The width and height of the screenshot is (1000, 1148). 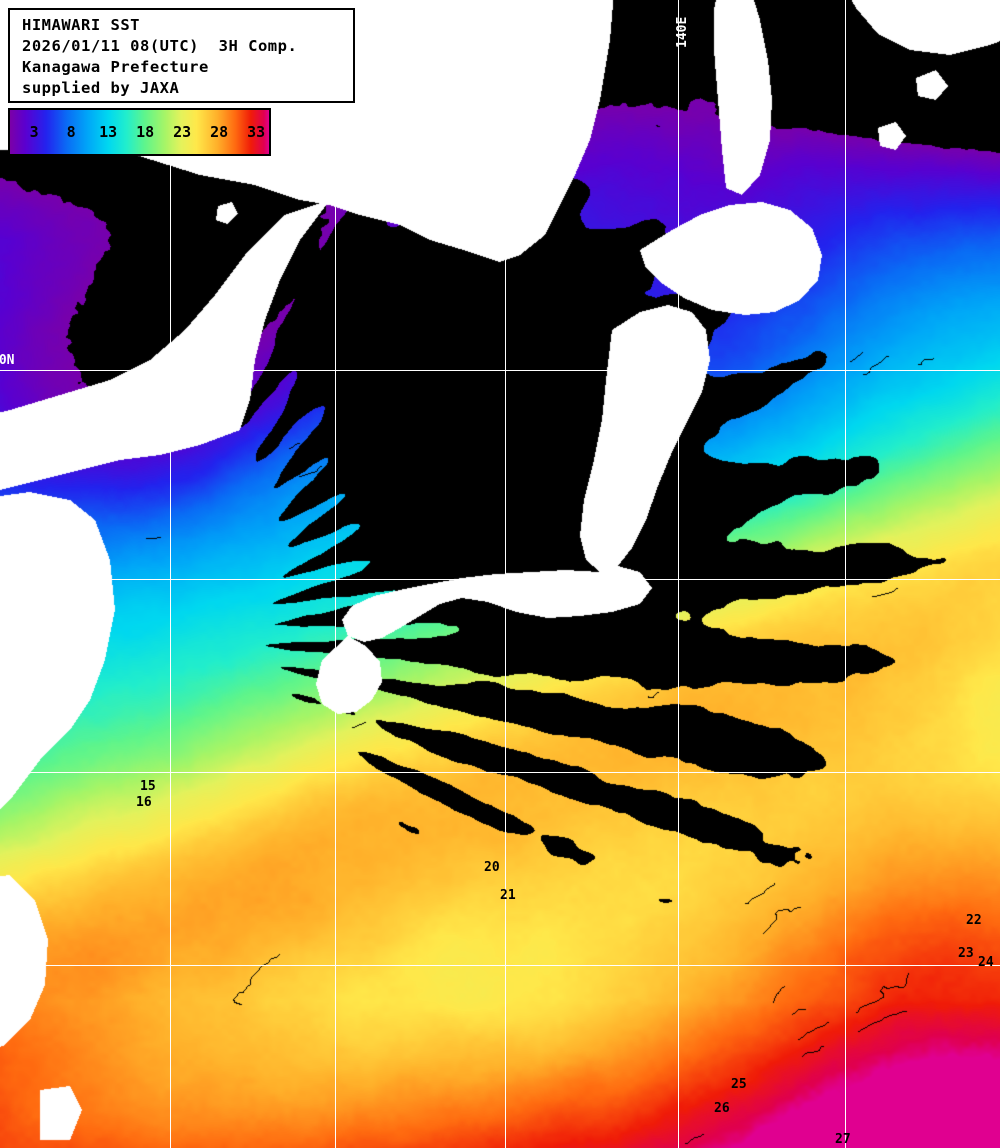 I want to click on colorbar-tick-8: 8, so click(x=71, y=132).